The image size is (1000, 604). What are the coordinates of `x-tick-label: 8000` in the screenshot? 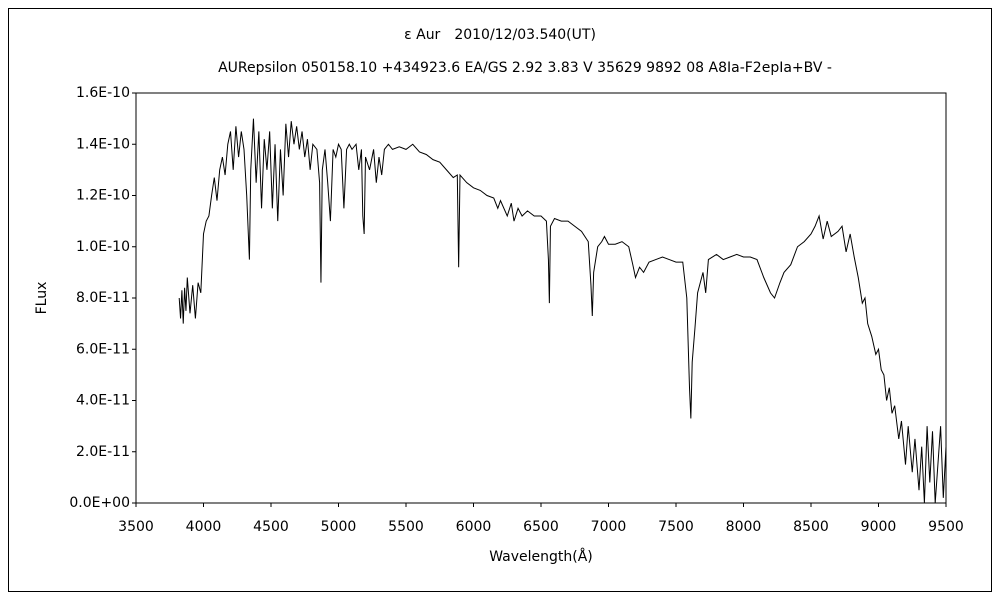 It's located at (744, 527).